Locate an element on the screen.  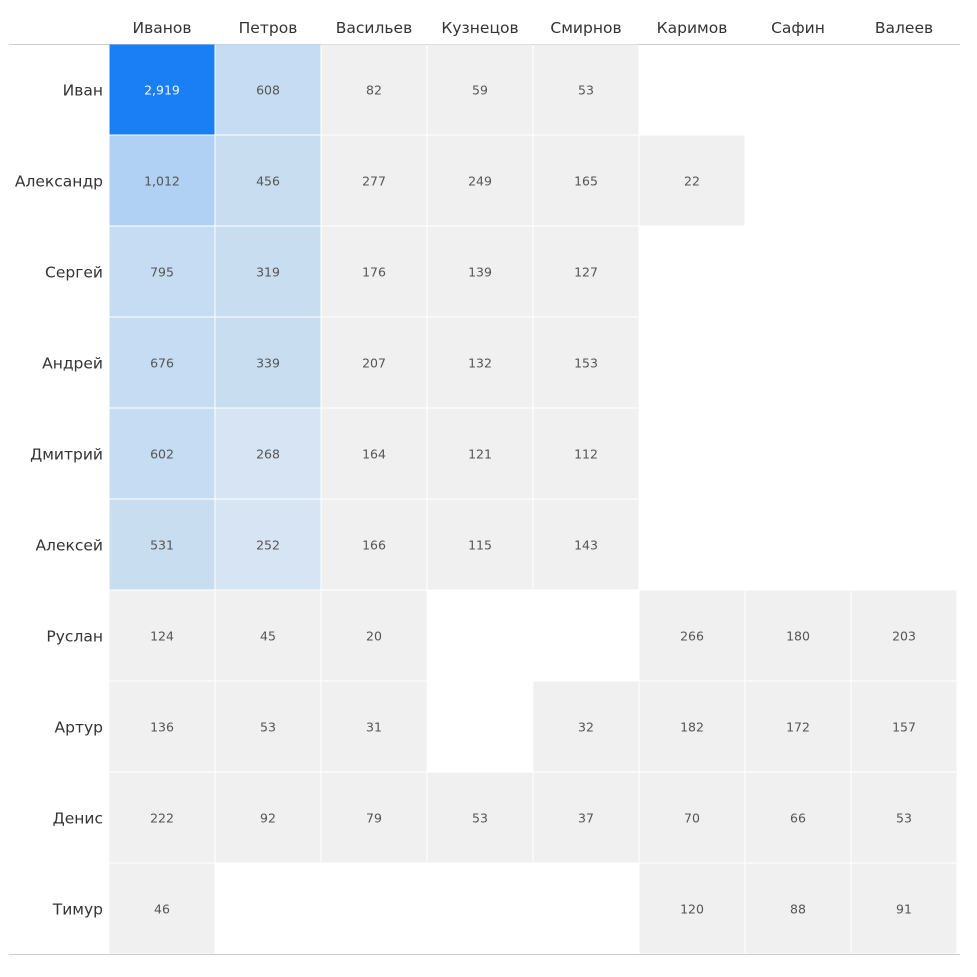
cell-value-label: 91 is located at coordinates (904, 909).